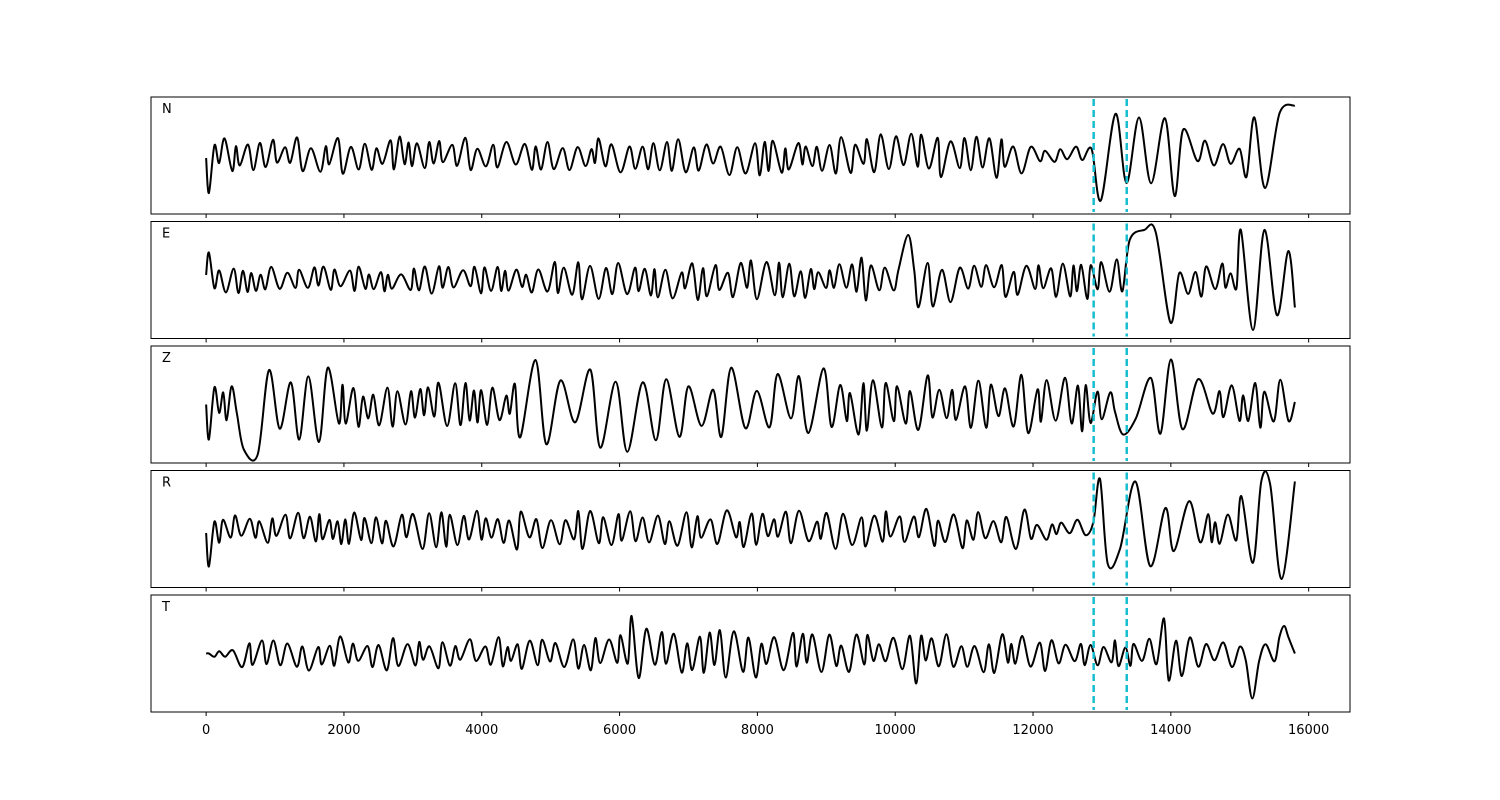  What do you see at coordinates (206, 730) in the screenshot?
I see `x-tick-label: 0` at bounding box center [206, 730].